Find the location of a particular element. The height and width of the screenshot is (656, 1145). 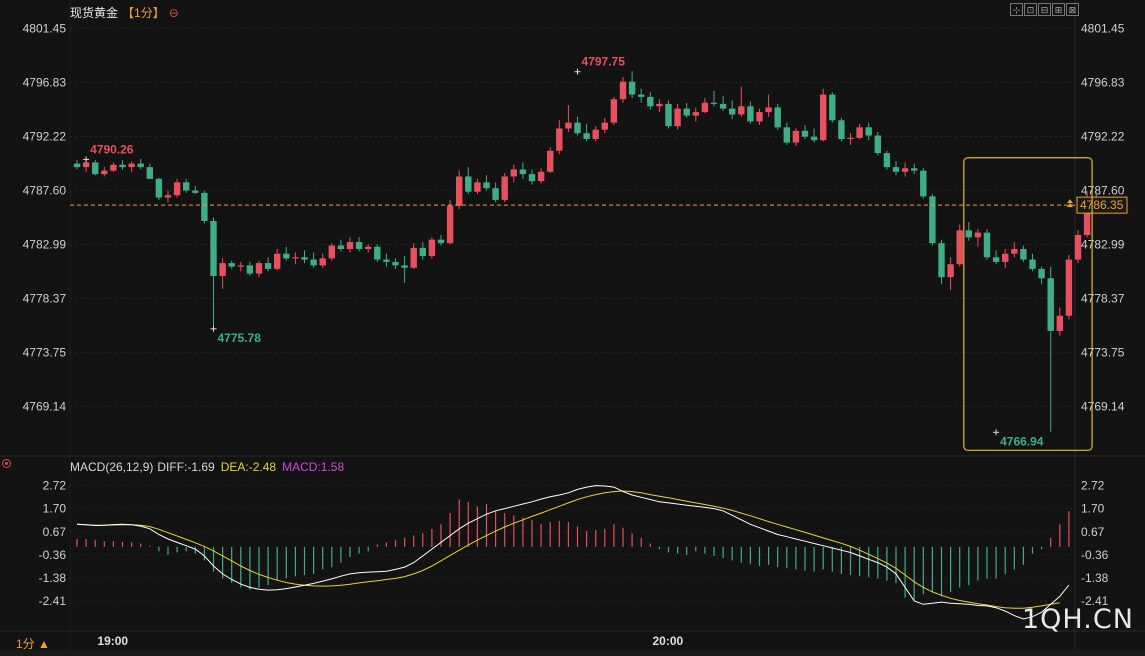

price-tick-label: 4769.14 is located at coordinates (1103, 407).